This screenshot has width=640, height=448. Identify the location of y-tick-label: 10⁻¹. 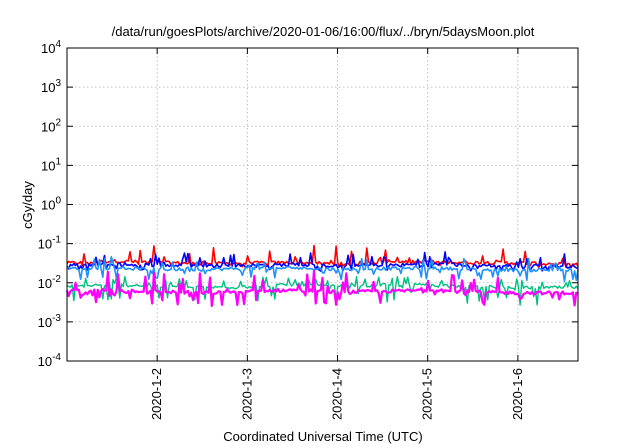
(50, 243).